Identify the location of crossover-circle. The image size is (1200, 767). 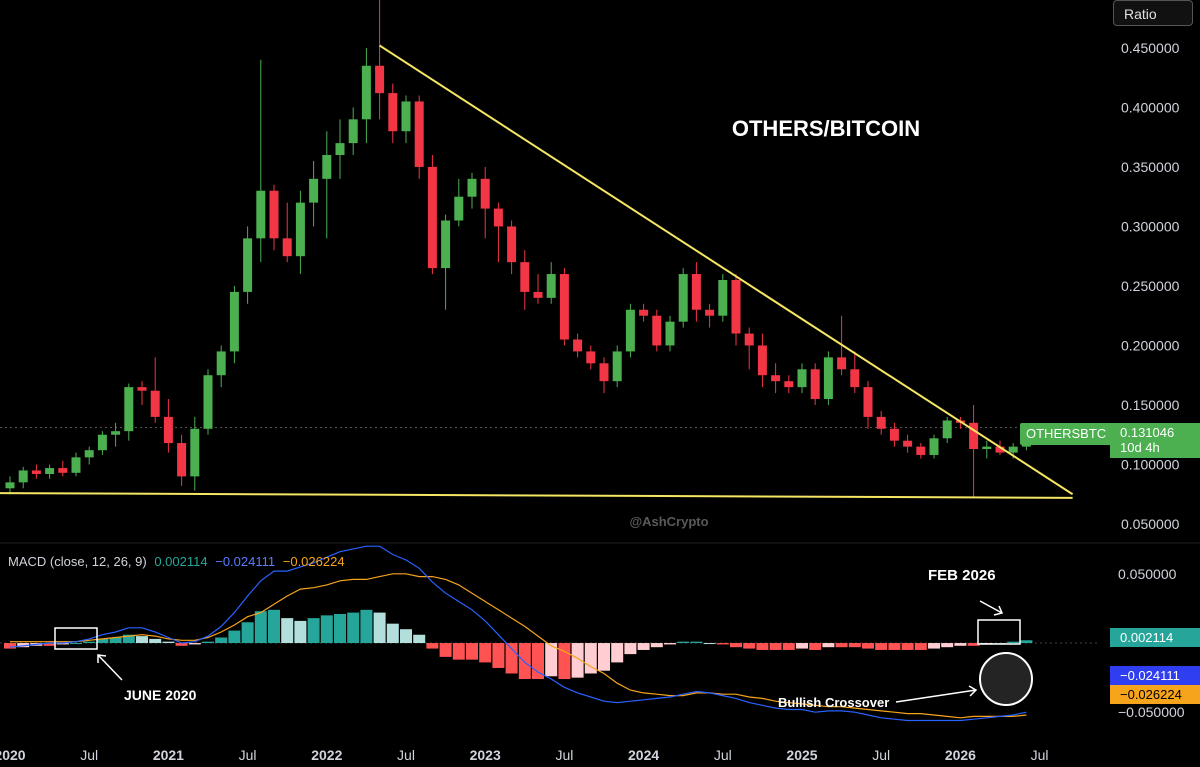
(1006, 679).